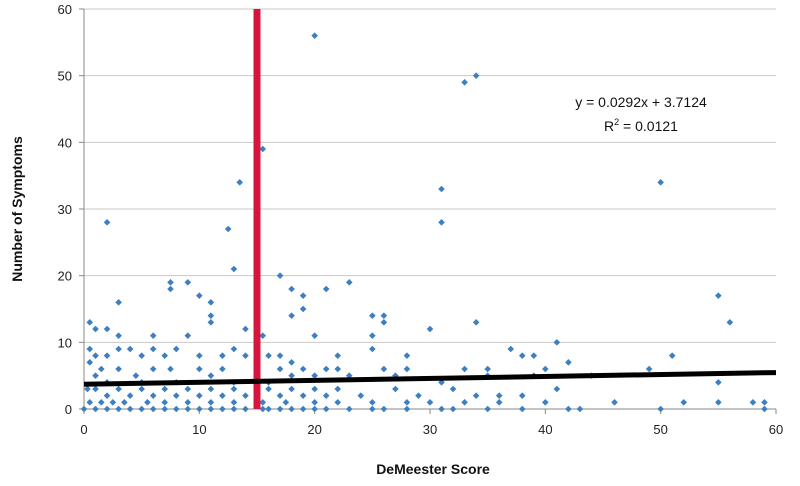 The image size is (800, 486). What do you see at coordinates (430, 378) in the screenshot?
I see `trendline` at bounding box center [430, 378].